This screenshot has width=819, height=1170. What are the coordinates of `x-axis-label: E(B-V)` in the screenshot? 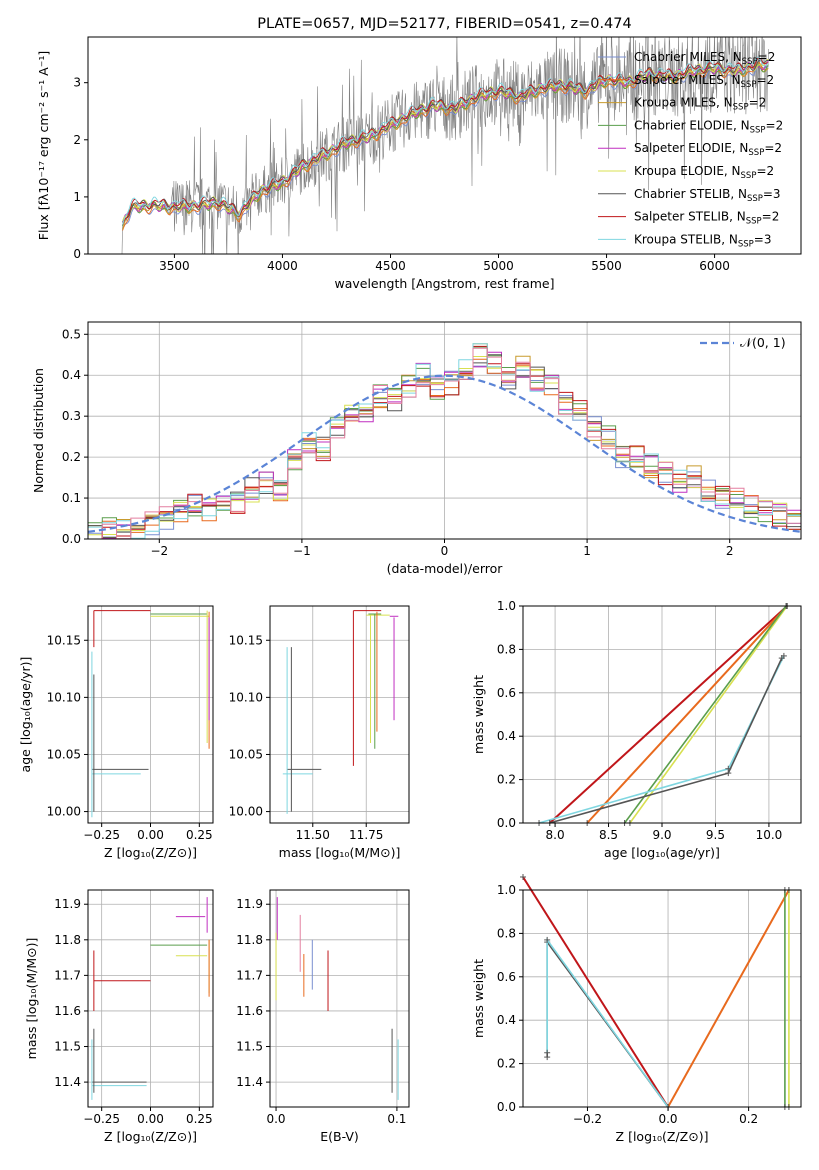 It's located at (339, 1136).